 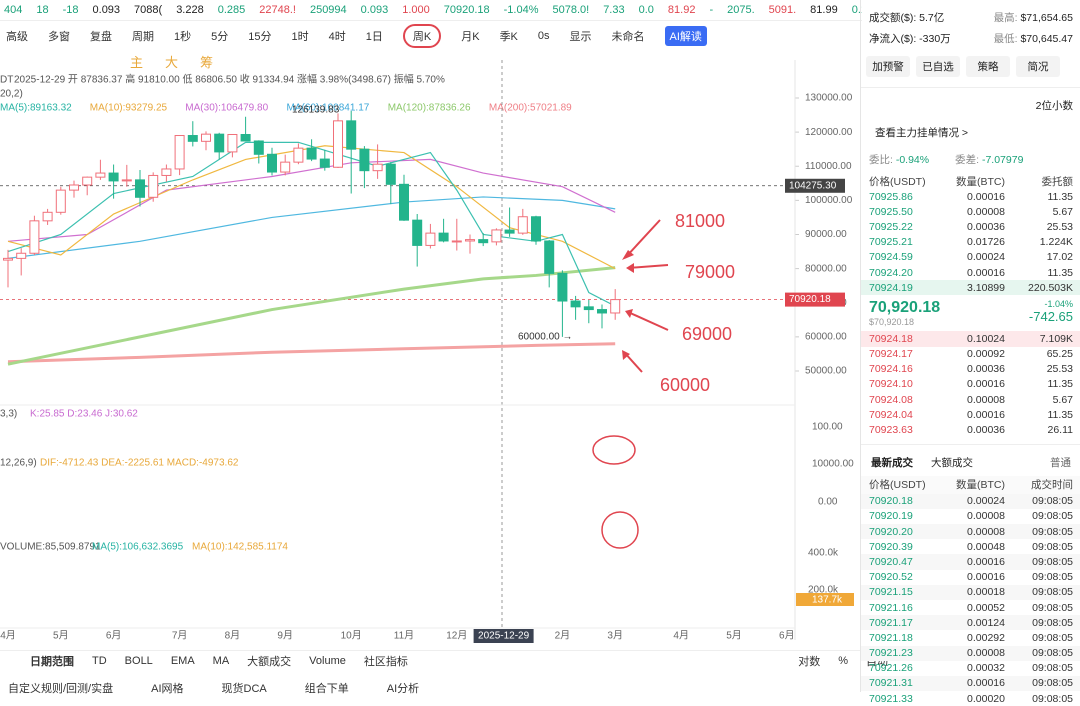 What do you see at coordinates (543, 36) in the screenshot?
I see `toolbar-item: 0s` at bounding box center [543, 36].